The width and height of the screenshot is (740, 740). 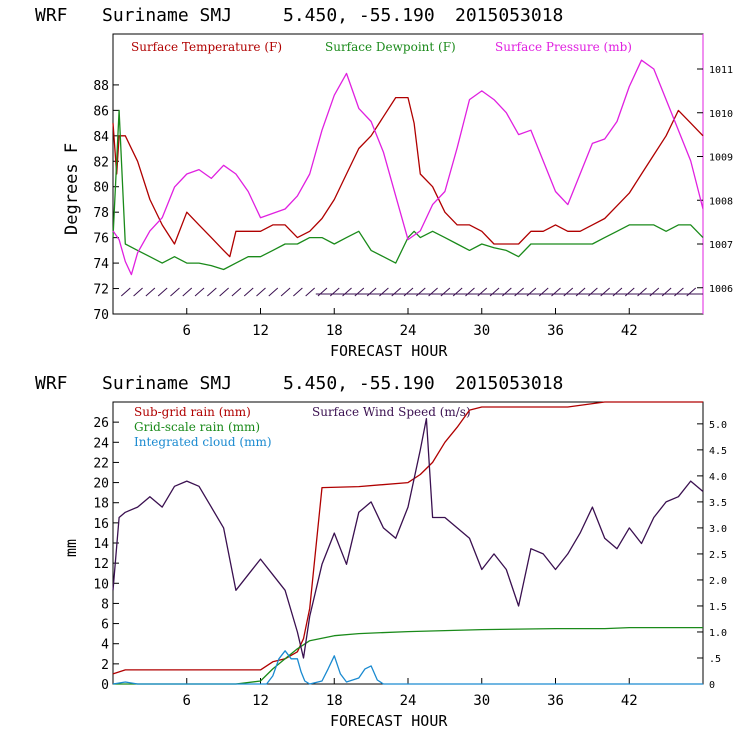 What do you see at coordinates (206, 47) in the screenshot?
I see `chart1-legend-temperature: Surface Temperature (F)` at bounding box center [206, 47].